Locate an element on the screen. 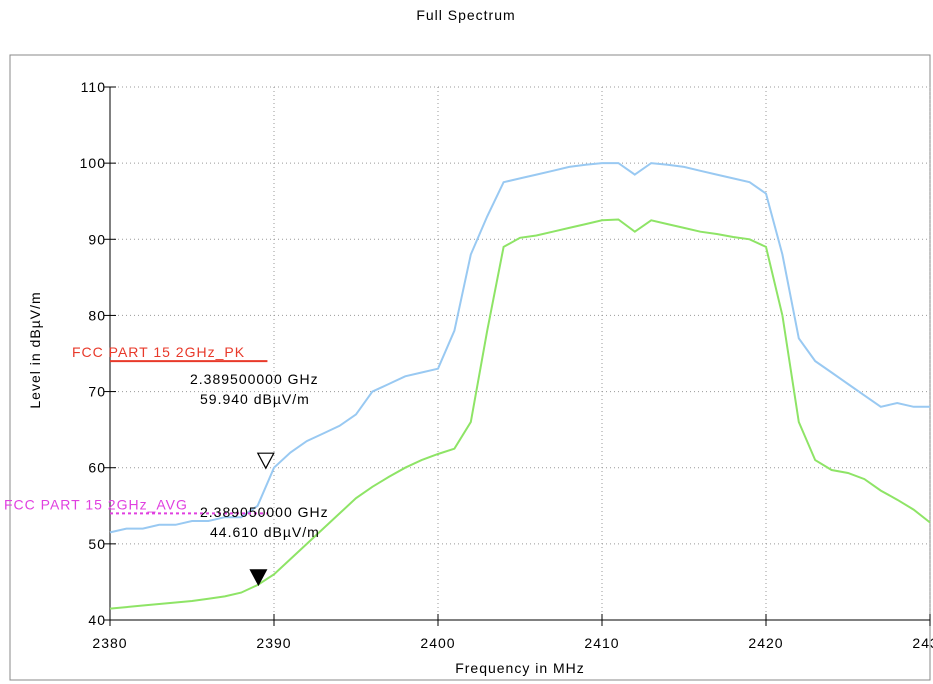 The width and height of the screenshot is (933, 684). y-tick-label: 80 is located at coordinates (97, 315).